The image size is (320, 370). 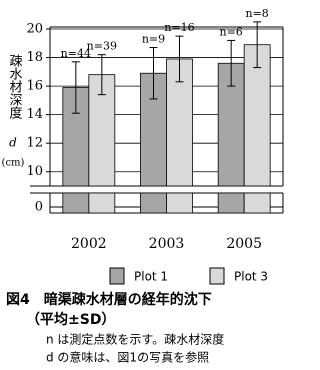 I want to click on x-tick-label: 2003, so click(x=167, y=244).